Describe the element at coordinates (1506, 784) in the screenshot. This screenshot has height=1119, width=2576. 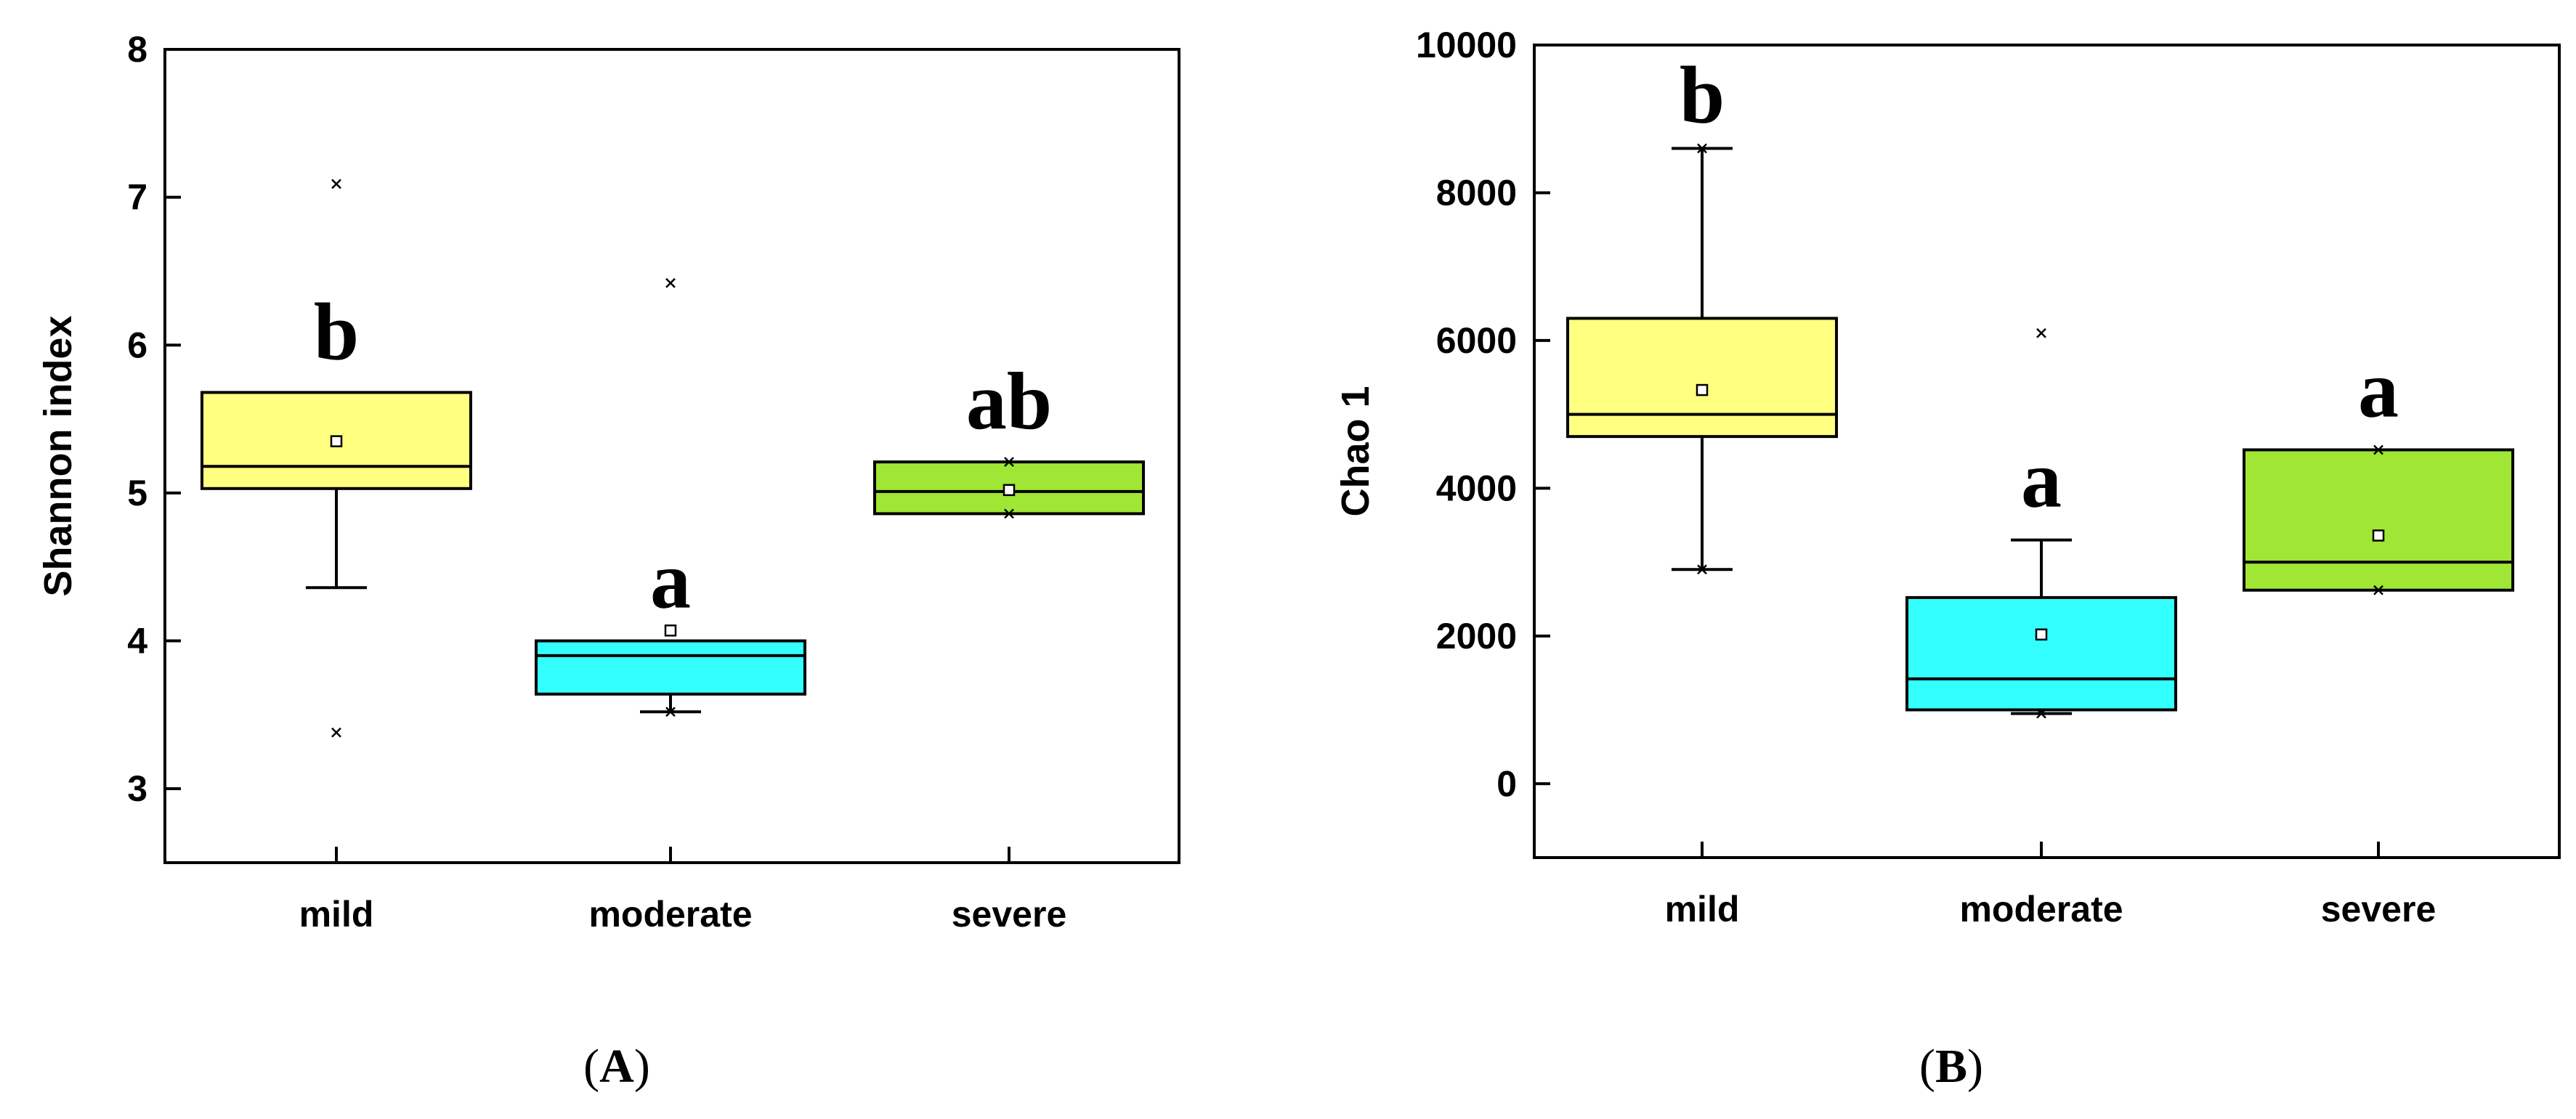
I see `y-tick-label: 0` at that location.